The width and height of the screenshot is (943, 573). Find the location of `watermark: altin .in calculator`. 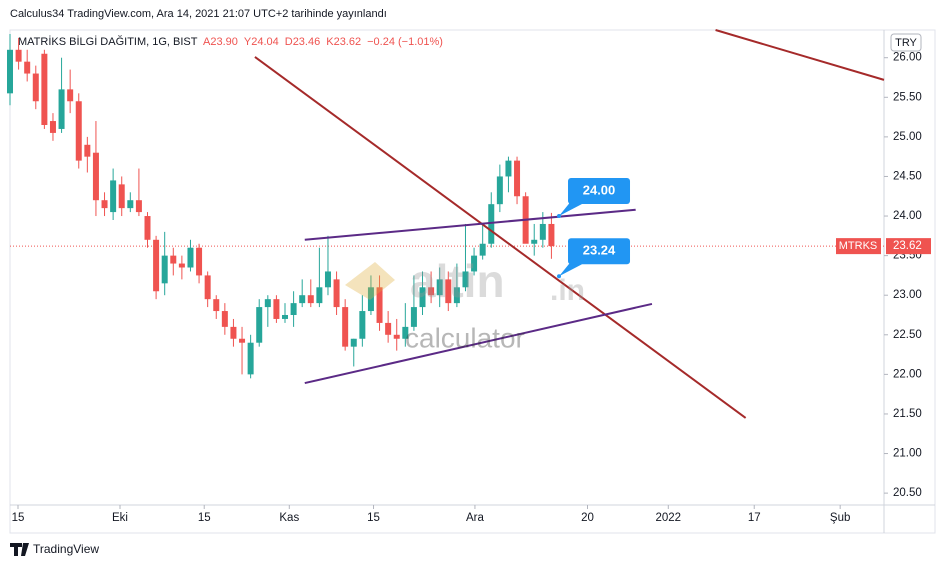

watermark: altin .in calculator is located at coordinates (465, 304).